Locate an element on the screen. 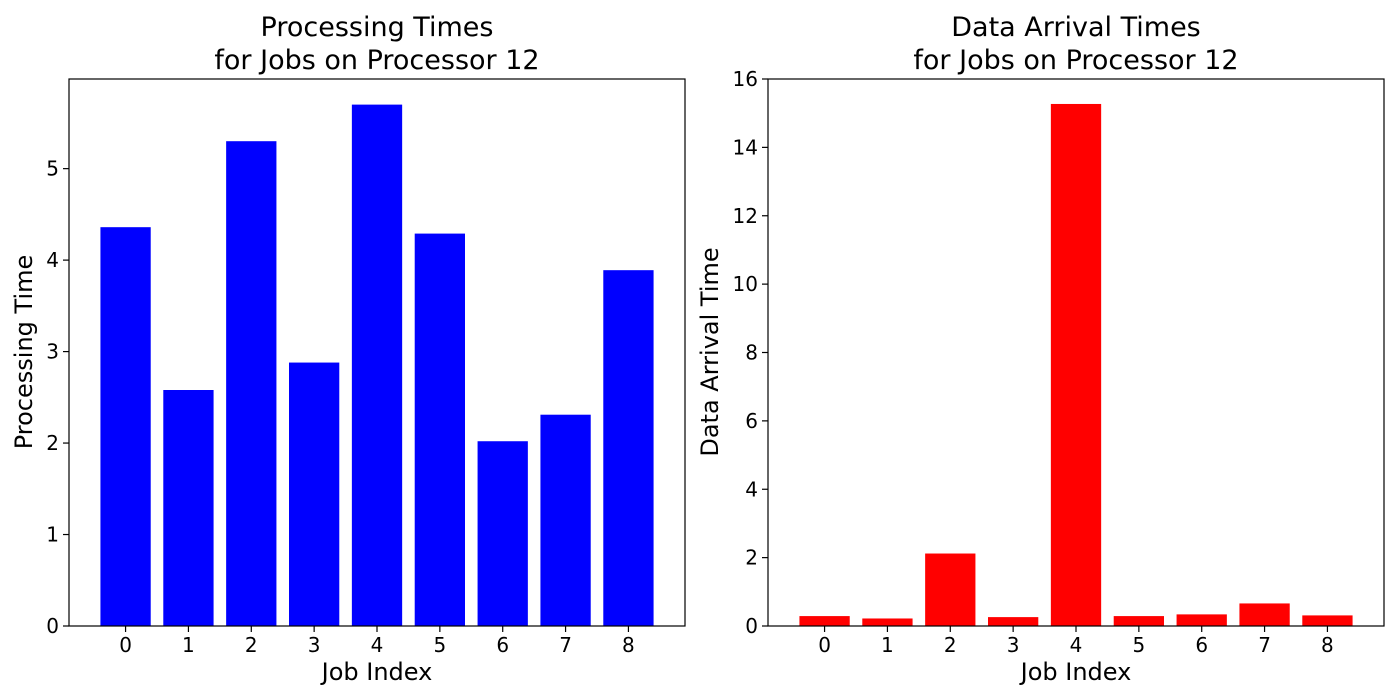 Image resolution: width=1400 pixels, height=700 pixels. y-tick-label: 16 is located at coordinates (745, 79).